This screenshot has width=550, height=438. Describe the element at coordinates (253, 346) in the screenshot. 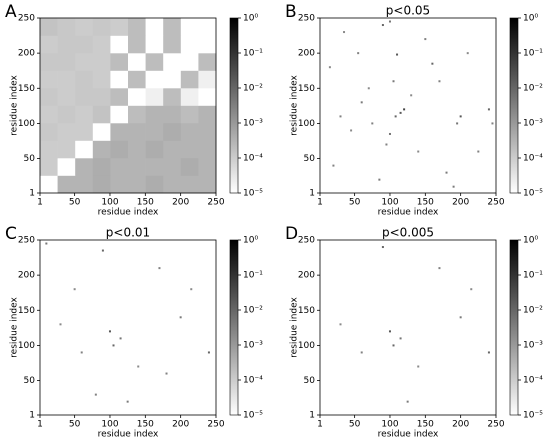

I see `colorbar-tick-label: 10⁻³` at that location.